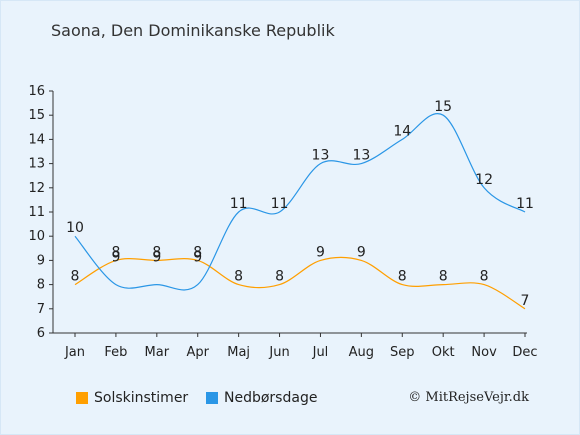 The width and height of the screenshot is (580, 435). Describe the element at coordinates (361, 352) in the screenshot. I see `x-tick-label: Aug` at that location.